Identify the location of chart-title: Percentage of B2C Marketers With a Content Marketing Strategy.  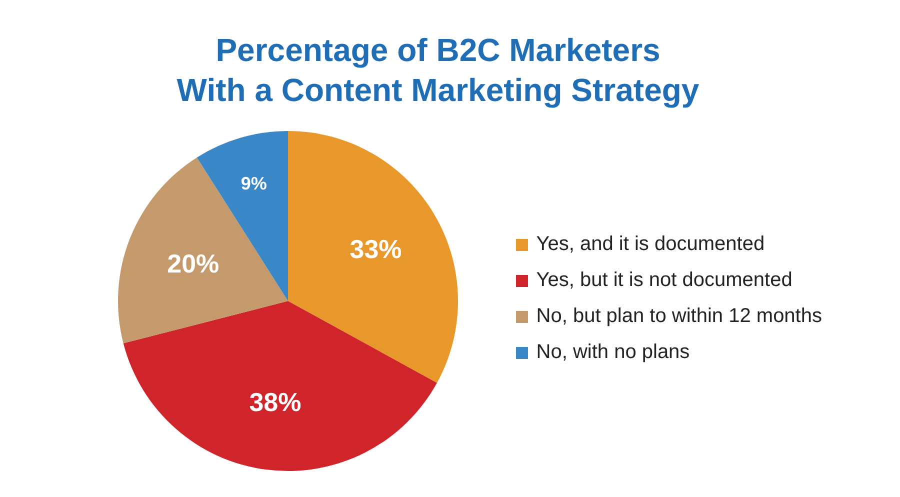
(438, 70).